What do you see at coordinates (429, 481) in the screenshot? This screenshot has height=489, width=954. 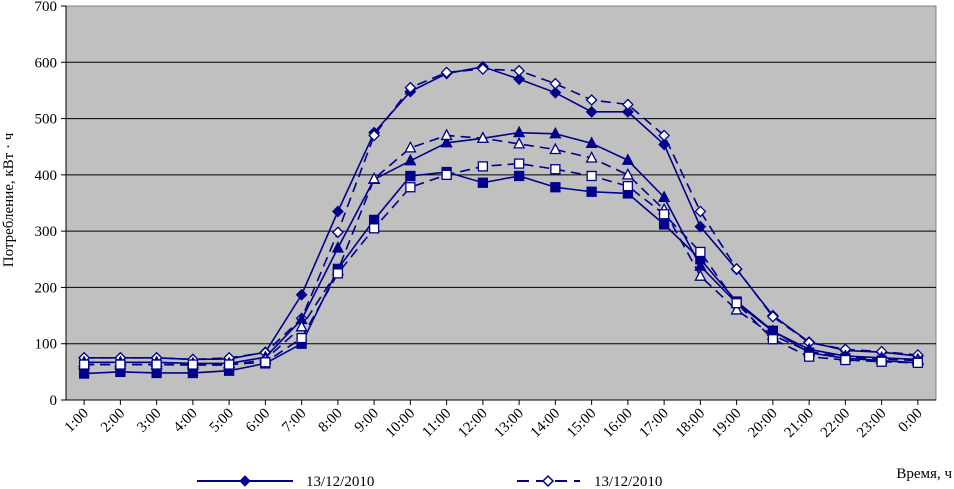 I see `legend: 13/12/2010 13/12/2010` at bounding box center [429, 481].